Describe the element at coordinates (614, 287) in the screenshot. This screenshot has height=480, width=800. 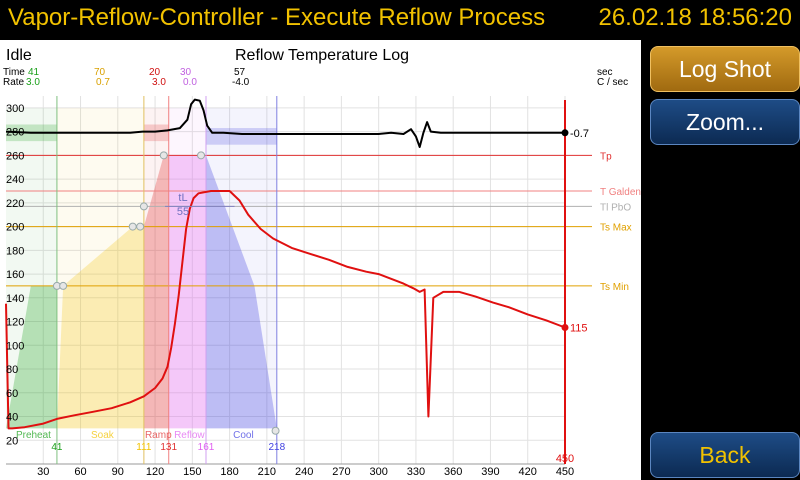
I see `threshold-label: Ts Min` at that location.